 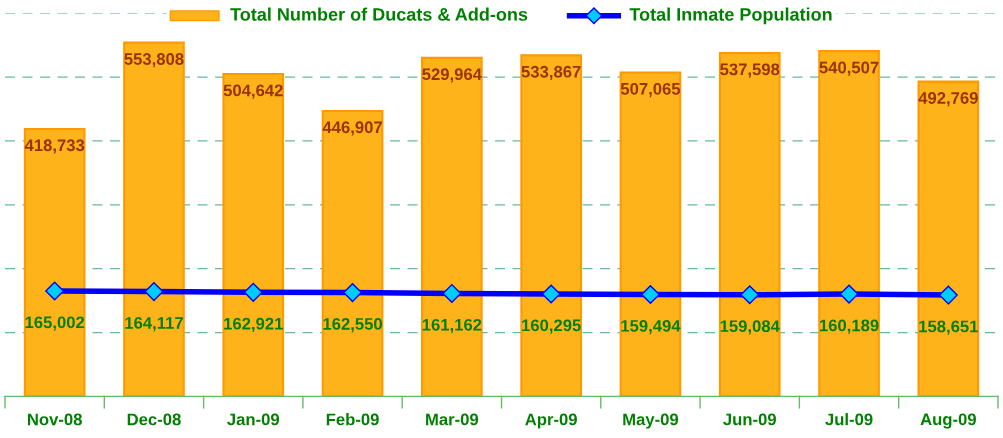 I want to click on data-label: 553,808, so click(x=154, y=60).